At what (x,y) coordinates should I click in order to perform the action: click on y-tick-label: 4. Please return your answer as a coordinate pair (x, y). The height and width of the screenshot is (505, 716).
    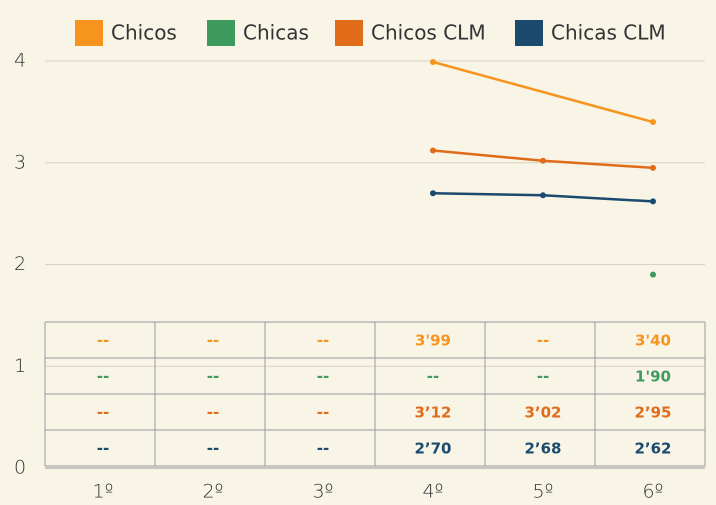
    Looking at the image, I should click on (20, 61).